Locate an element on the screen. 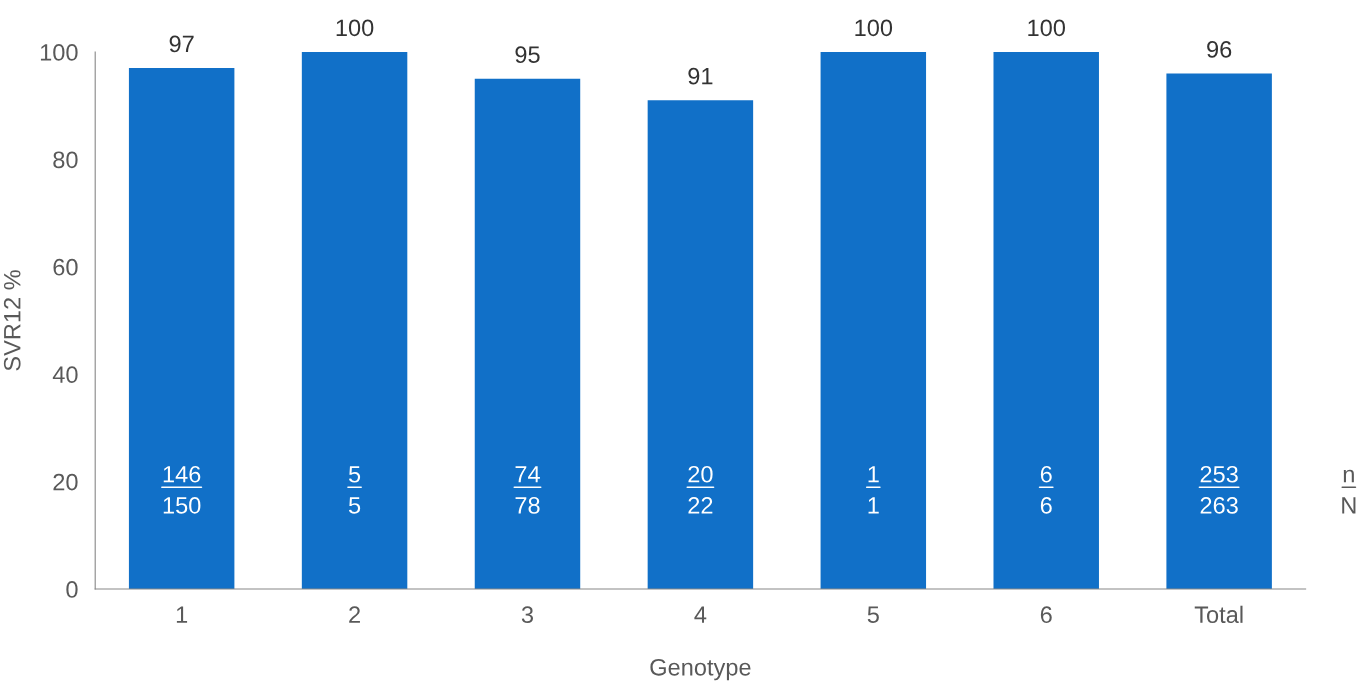 The height and width of the screenshot is (693, 1360). y-tick-label: 0 is located at coordinates (72, 589).